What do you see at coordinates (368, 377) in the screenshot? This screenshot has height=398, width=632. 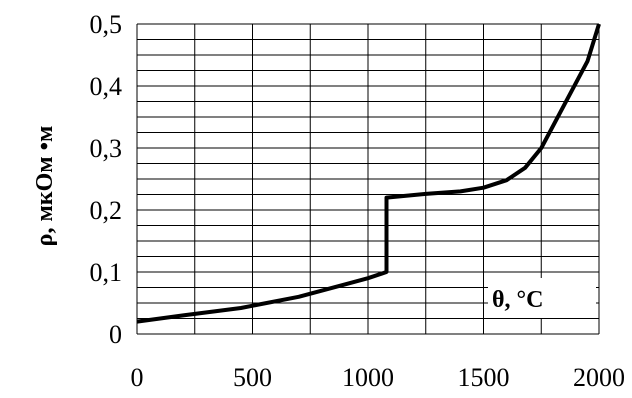 I see `x-tick-label: 1000` at bounding box center [368, 377].